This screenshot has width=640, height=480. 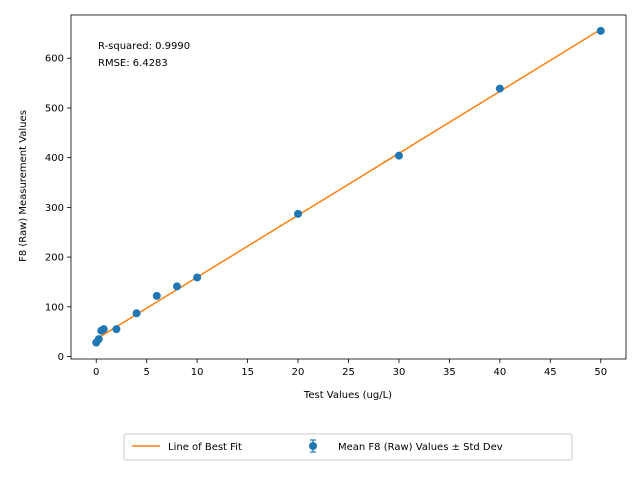 What do you see at coordinates (313, 446) in the screenshot?
I see `legend-marker-swatch` at bounding box center [313, 446].